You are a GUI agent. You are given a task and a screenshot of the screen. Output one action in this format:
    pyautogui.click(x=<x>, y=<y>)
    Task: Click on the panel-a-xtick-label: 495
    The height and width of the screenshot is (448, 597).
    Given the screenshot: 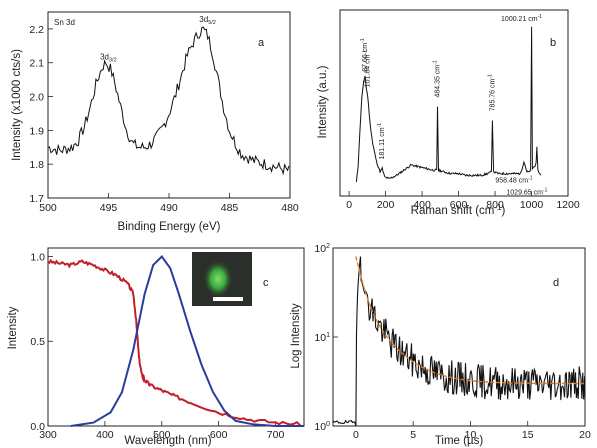 What is the action you would take?
    pyautogui.click(x=109, y=208)
    